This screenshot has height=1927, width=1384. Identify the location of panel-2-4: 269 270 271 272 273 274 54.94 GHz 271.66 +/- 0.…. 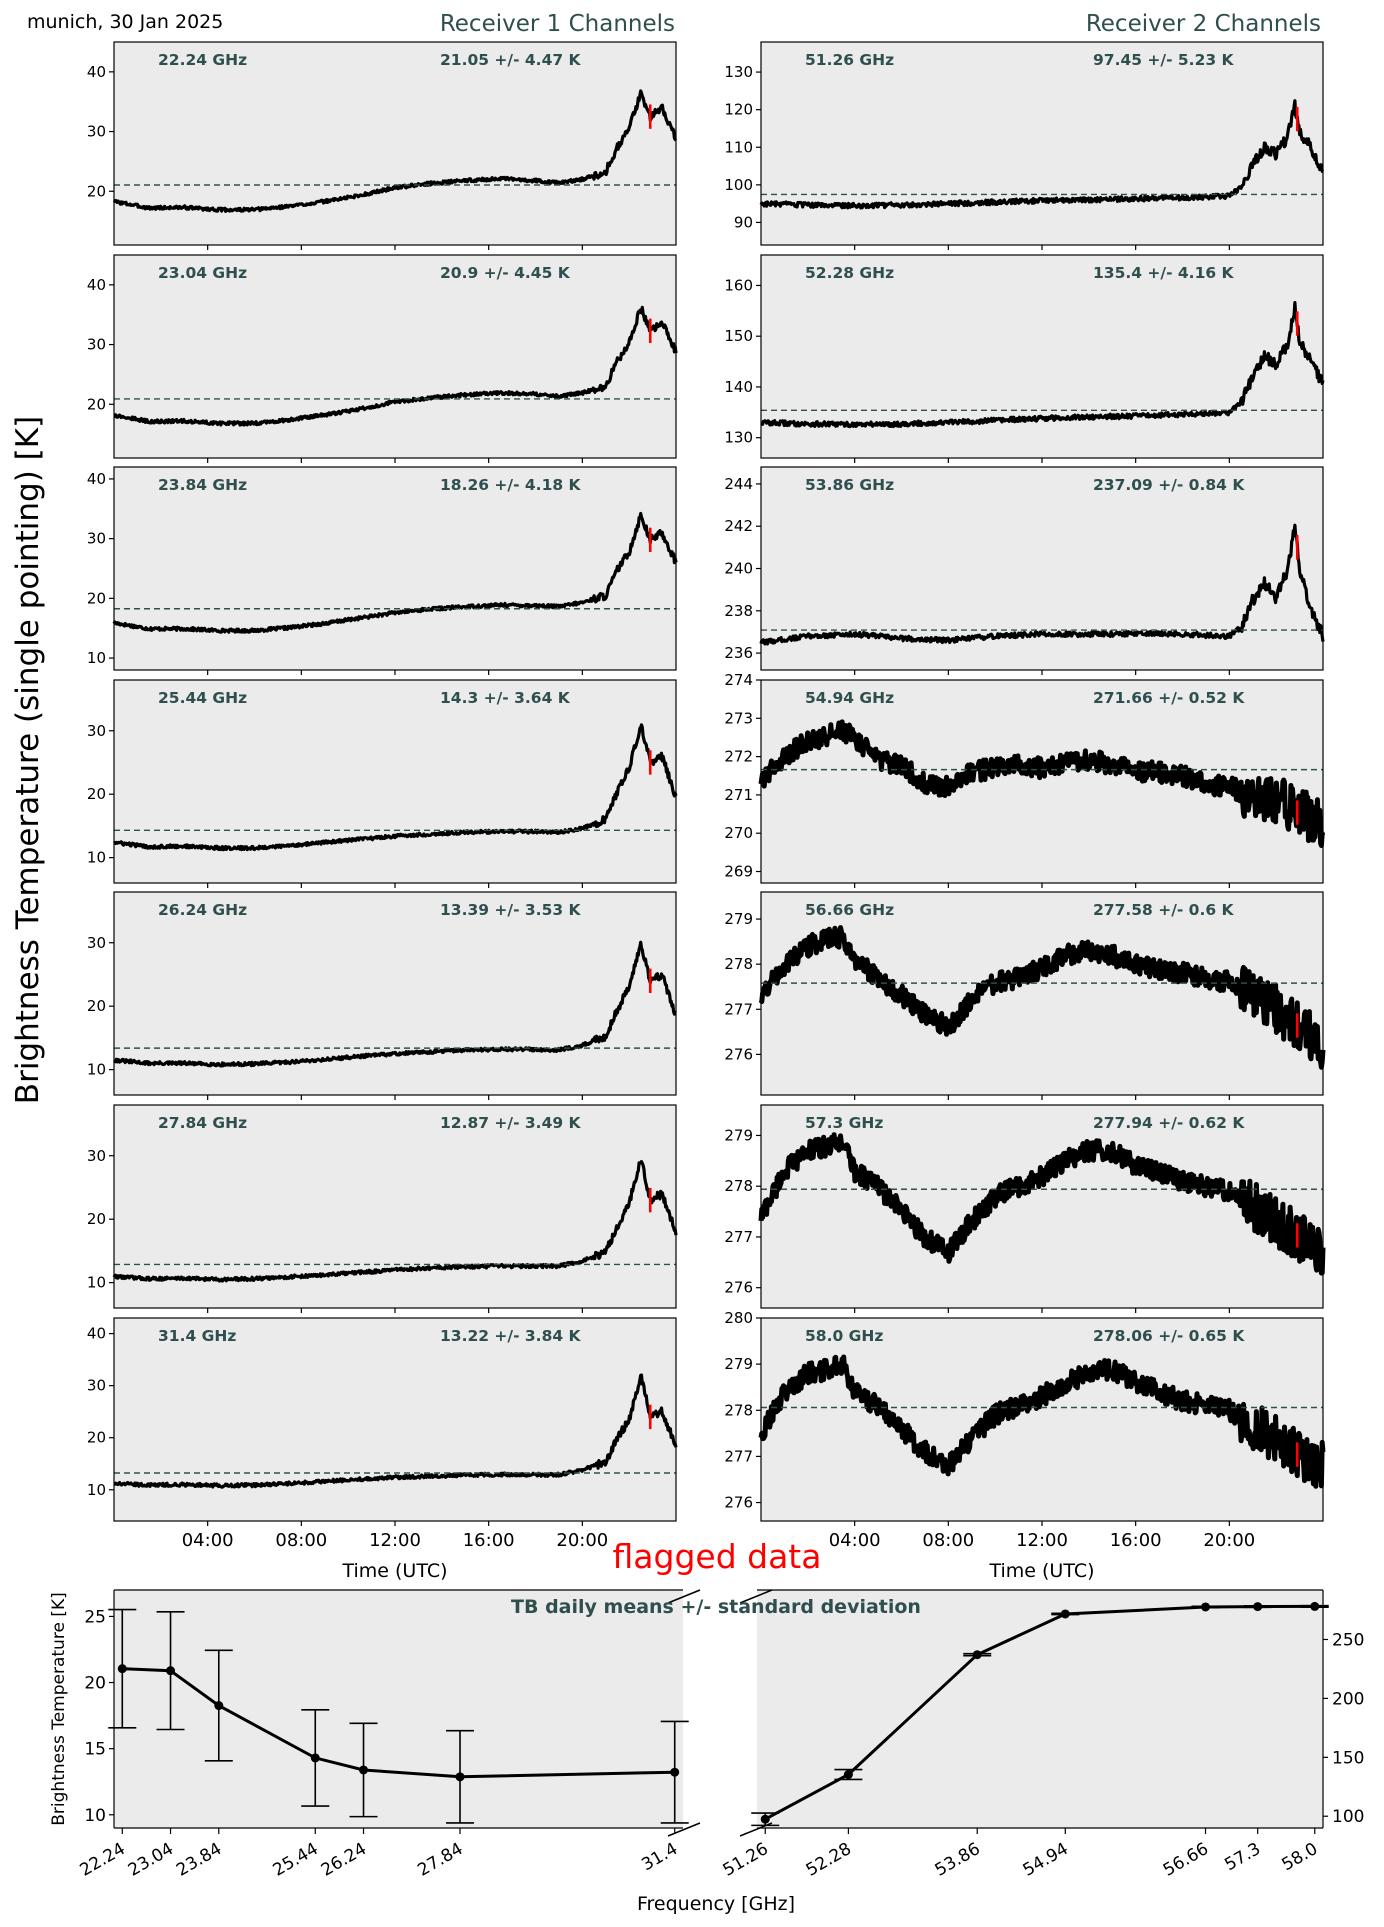
(1025, 779).